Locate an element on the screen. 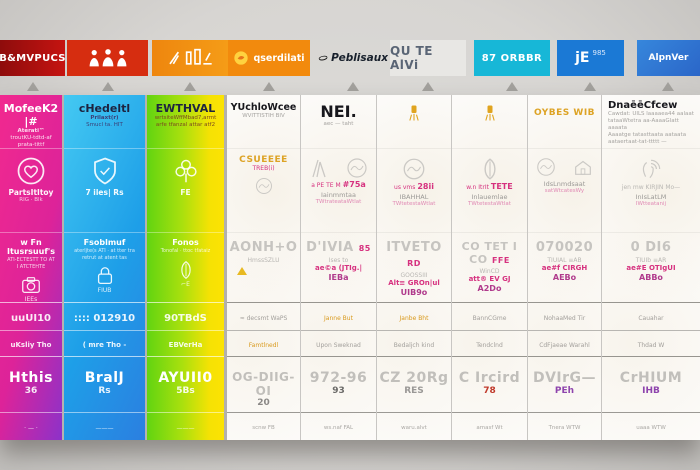  pink-line: Alt≡ GROn|ul is located at coordinates (414, 283).